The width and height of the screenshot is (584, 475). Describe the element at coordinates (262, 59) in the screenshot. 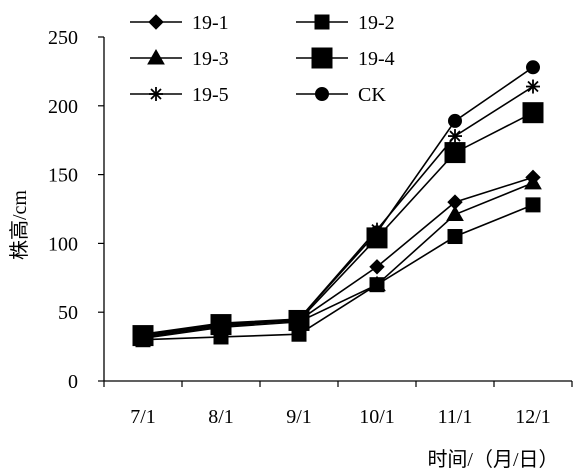

I see `legend: 19-1 19-2 19-3 19-4 19-5 CK` at that location.